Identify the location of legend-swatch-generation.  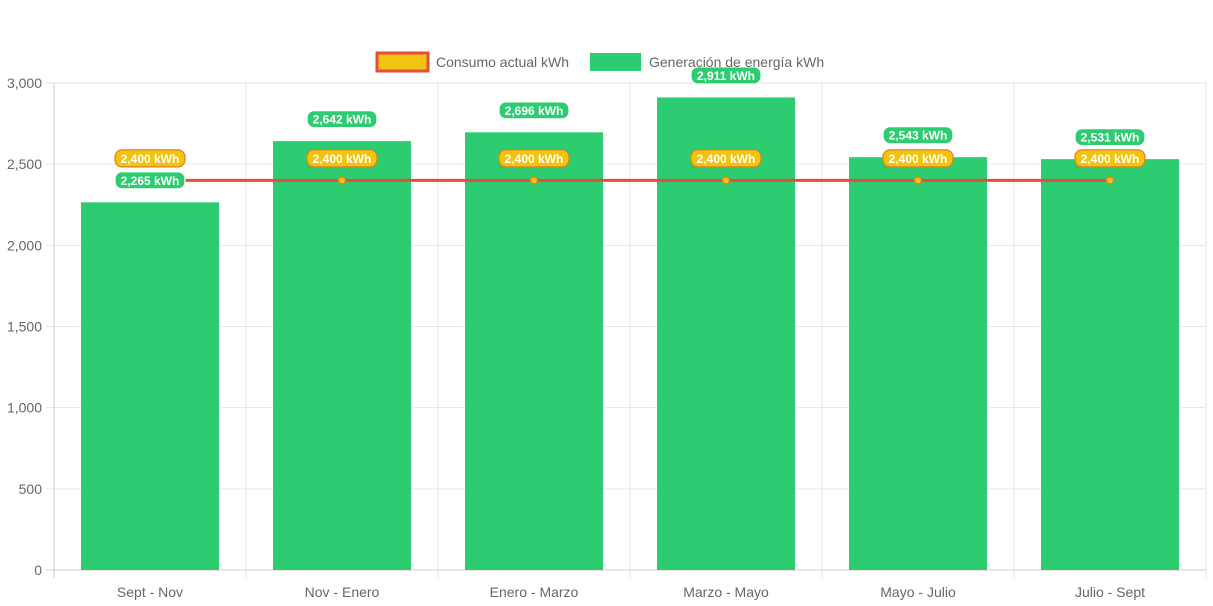
(615, 62).